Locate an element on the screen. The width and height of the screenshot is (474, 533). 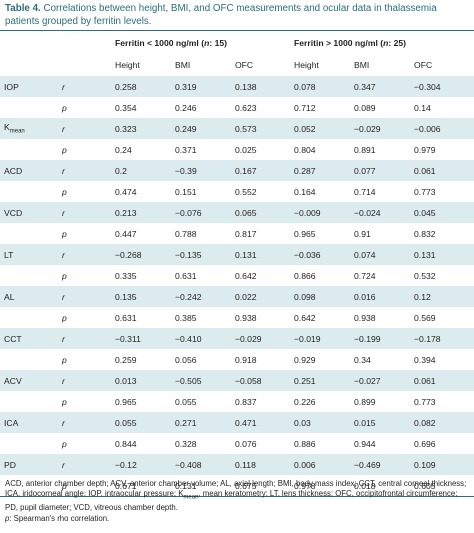
value-cell: 0.015 is located at coordinates (380, 422).